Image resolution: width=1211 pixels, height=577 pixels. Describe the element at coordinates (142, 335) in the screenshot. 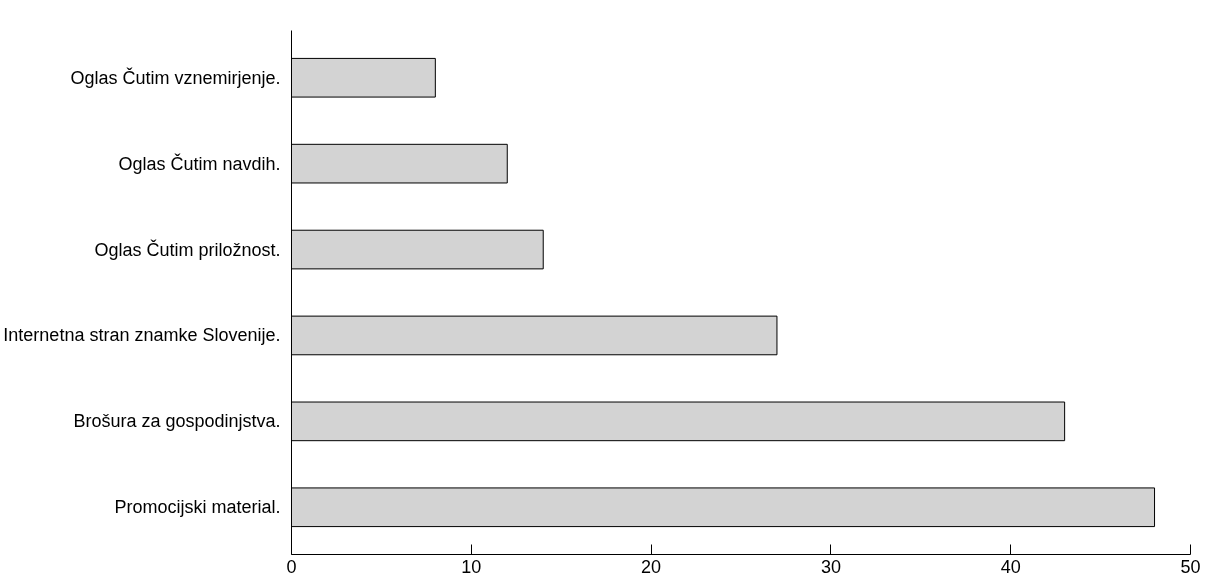

I see `y-tick-label: Internetna stran znamke Slovenije.` at that location.